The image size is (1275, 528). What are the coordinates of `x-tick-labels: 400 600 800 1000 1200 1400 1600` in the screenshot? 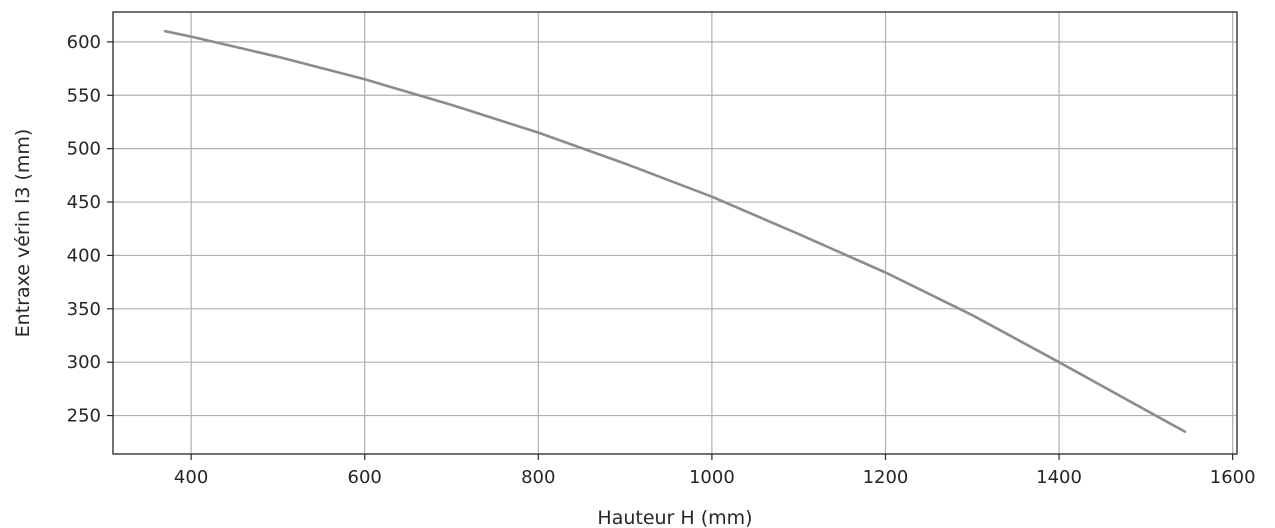 It's located at (715, 477).